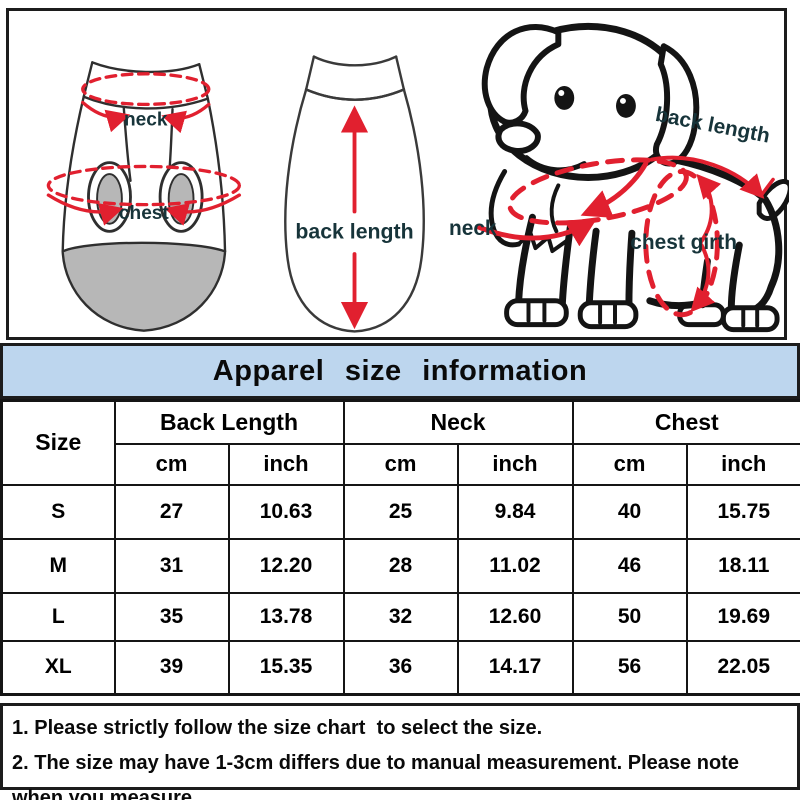 The image size is (800, 800). What do you see at coordinates (286, 616) in the screenshot?
I see `value-cell: 13.78` at bounding box center [286, 616].